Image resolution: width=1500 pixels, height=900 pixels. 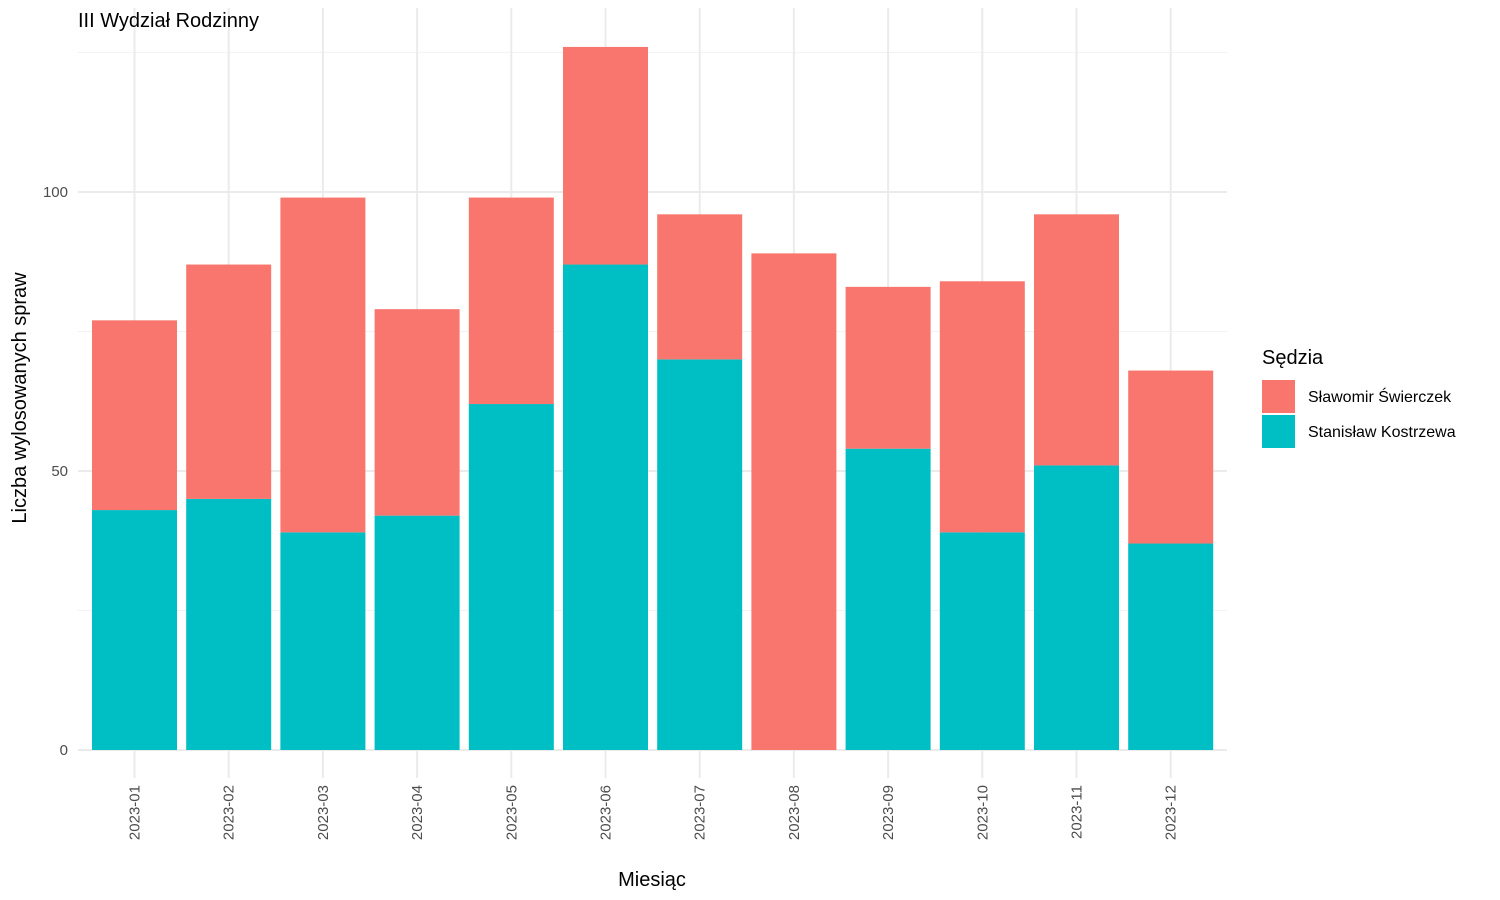 I want to click on x-tick-label: 2023-02, so click(x=229, y=812).